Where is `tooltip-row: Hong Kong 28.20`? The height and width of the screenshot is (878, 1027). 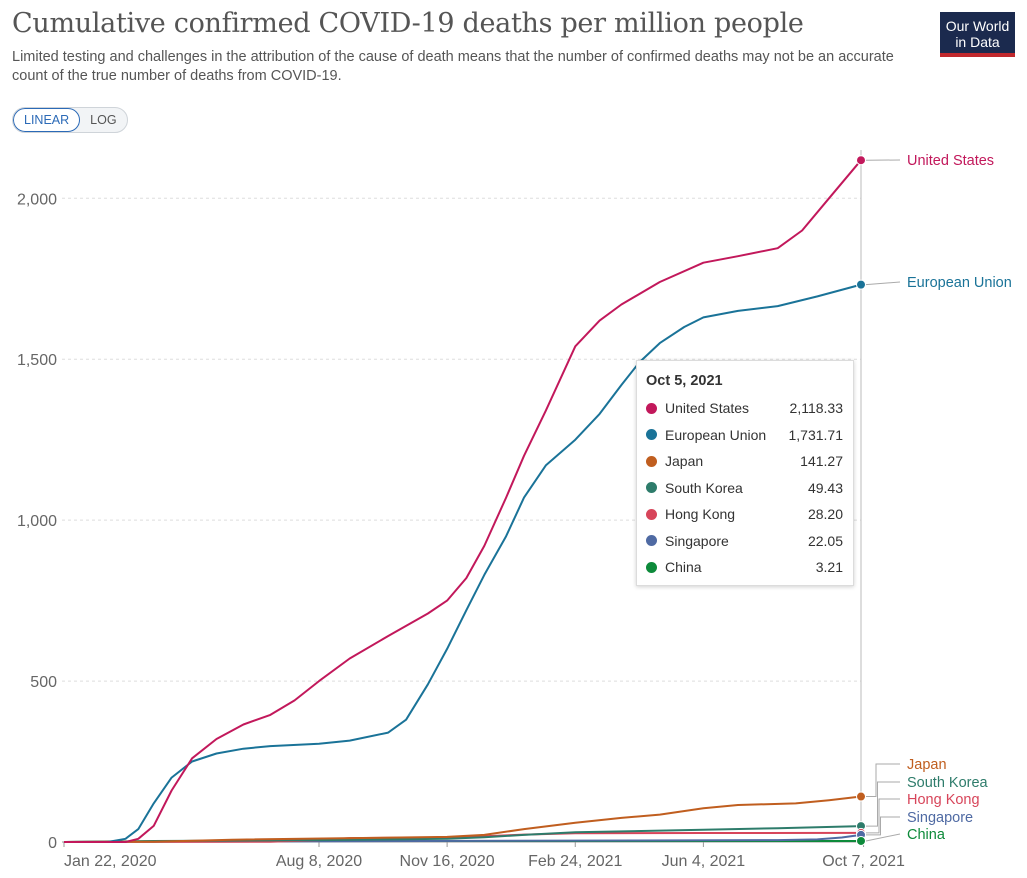
tooltip-row: Hong Kong 28.20 is located at coordinates (744, 514).